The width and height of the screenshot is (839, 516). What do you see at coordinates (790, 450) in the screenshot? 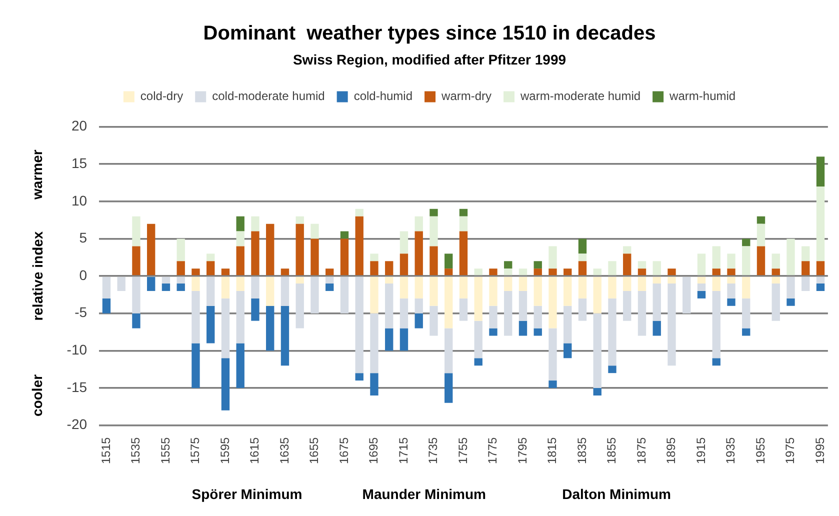
I see `x-tick-label: 1975` at bounding box center [790, 450].